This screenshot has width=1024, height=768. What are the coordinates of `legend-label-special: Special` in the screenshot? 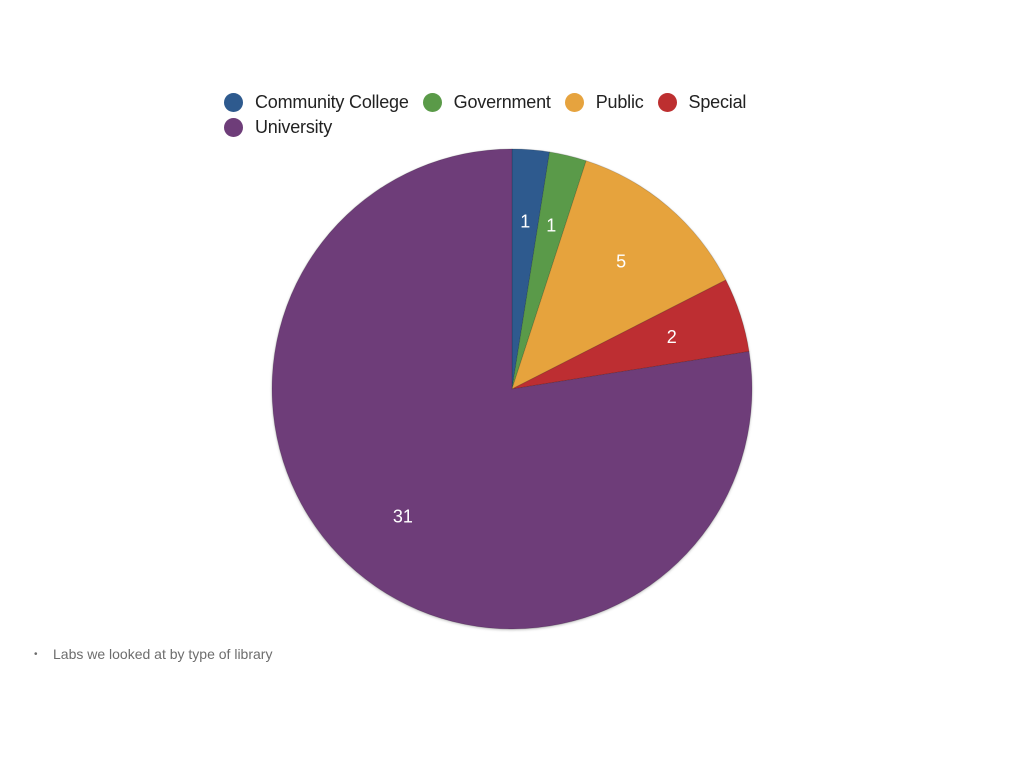 It's located at (717, 102).